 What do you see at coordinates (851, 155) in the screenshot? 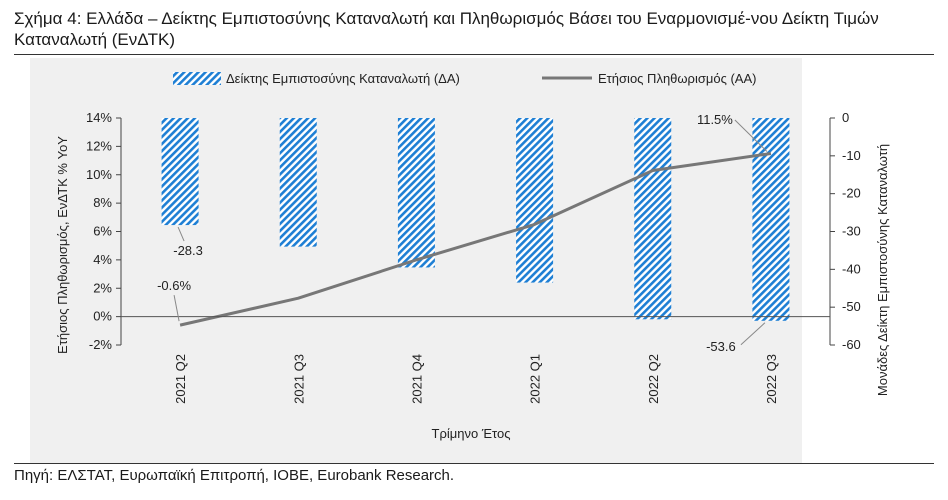
I see `right-tick-label: -10` at bounding box center [851, 155].